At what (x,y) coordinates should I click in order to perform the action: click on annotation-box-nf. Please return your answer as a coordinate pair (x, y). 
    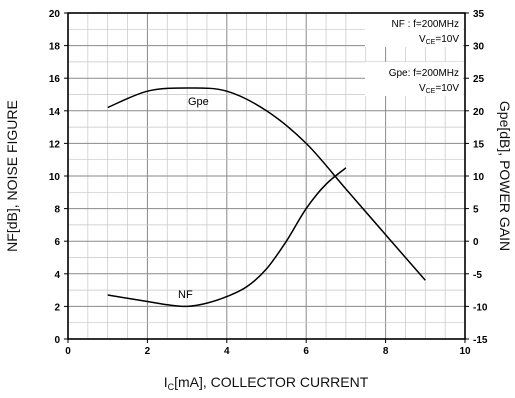
    Looking at the image, I should click on (414, 30).